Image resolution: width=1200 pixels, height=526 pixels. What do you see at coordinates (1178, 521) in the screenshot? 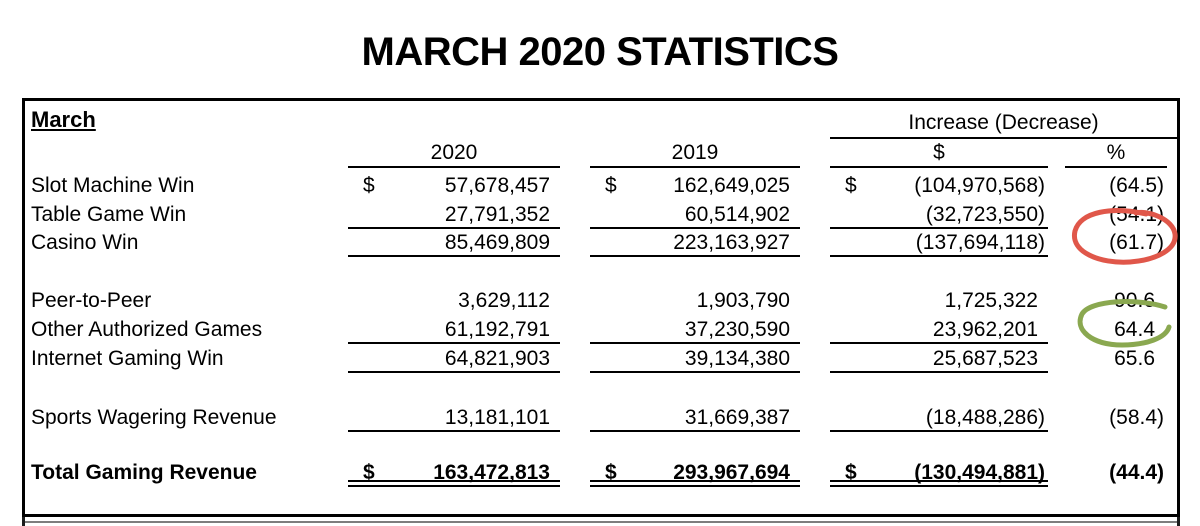
I see `right-border-stub` at bounding box center [1178, 521].